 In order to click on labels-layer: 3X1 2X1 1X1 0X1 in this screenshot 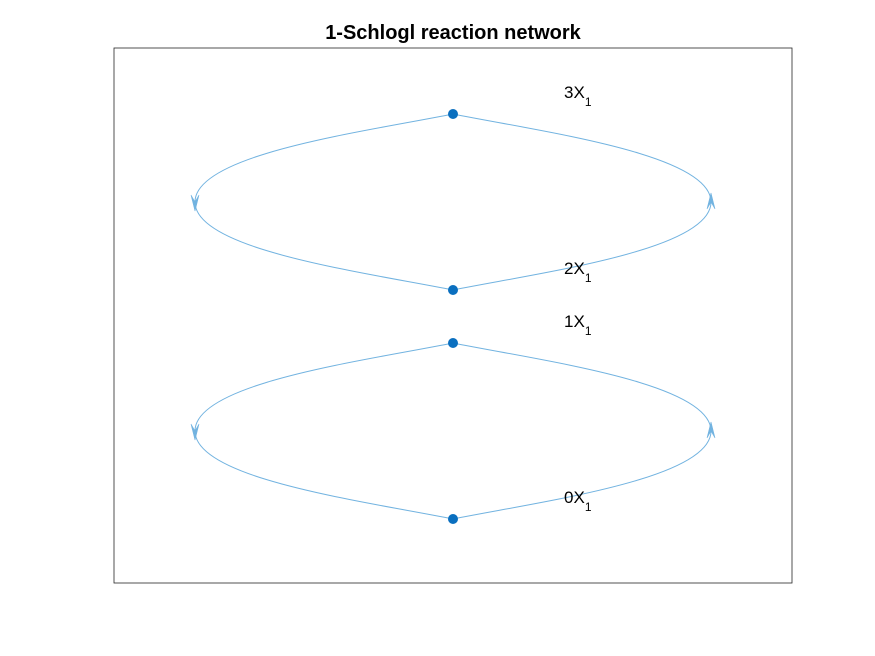, I will do `click(578, 298)`.